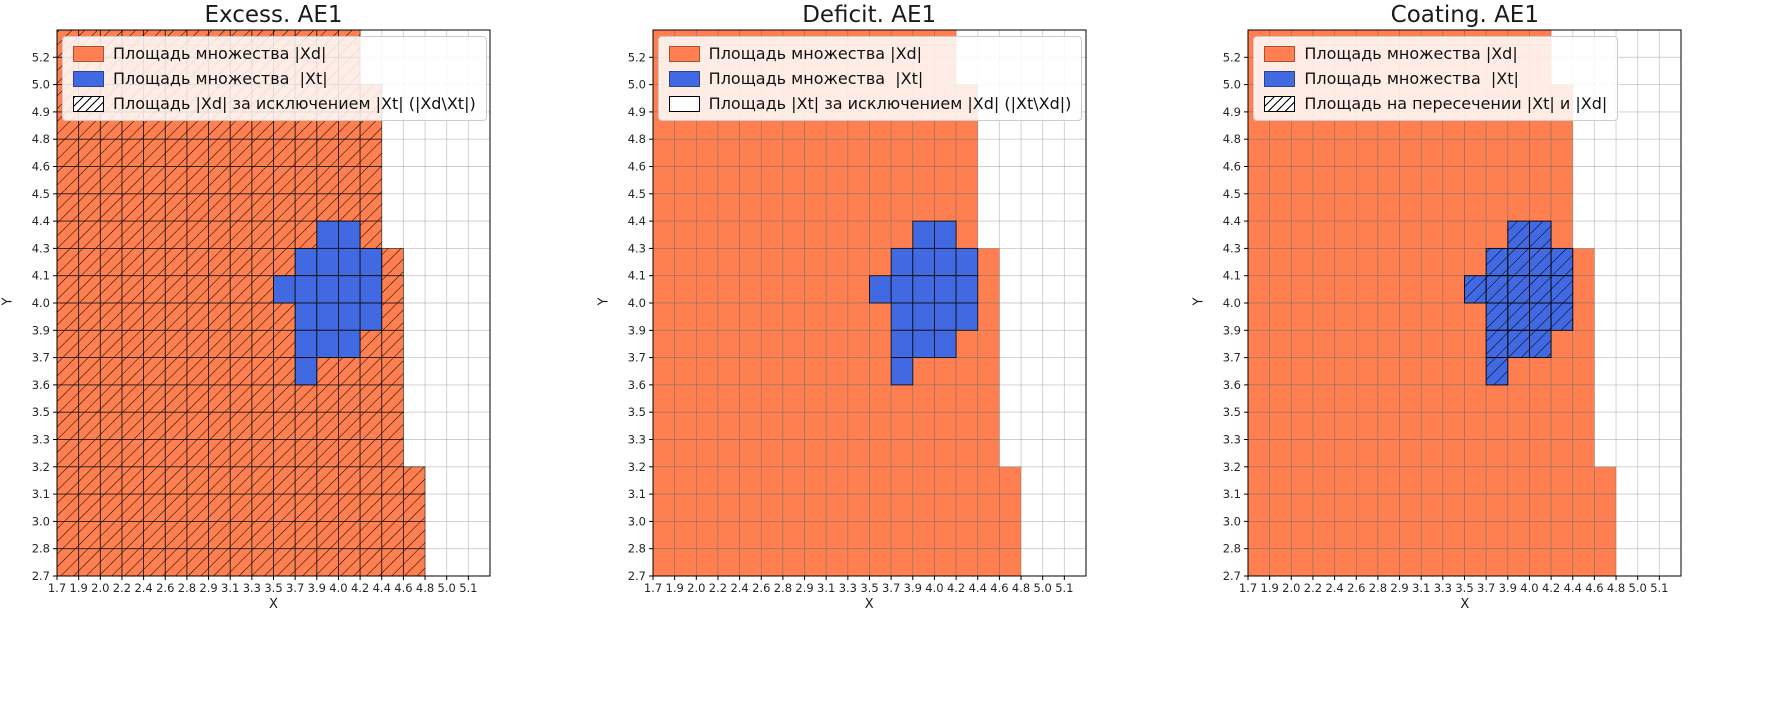 The width and height of the screenshot is (1787, 709). I want to click on svg-text: 5.2, so click(41, 57).